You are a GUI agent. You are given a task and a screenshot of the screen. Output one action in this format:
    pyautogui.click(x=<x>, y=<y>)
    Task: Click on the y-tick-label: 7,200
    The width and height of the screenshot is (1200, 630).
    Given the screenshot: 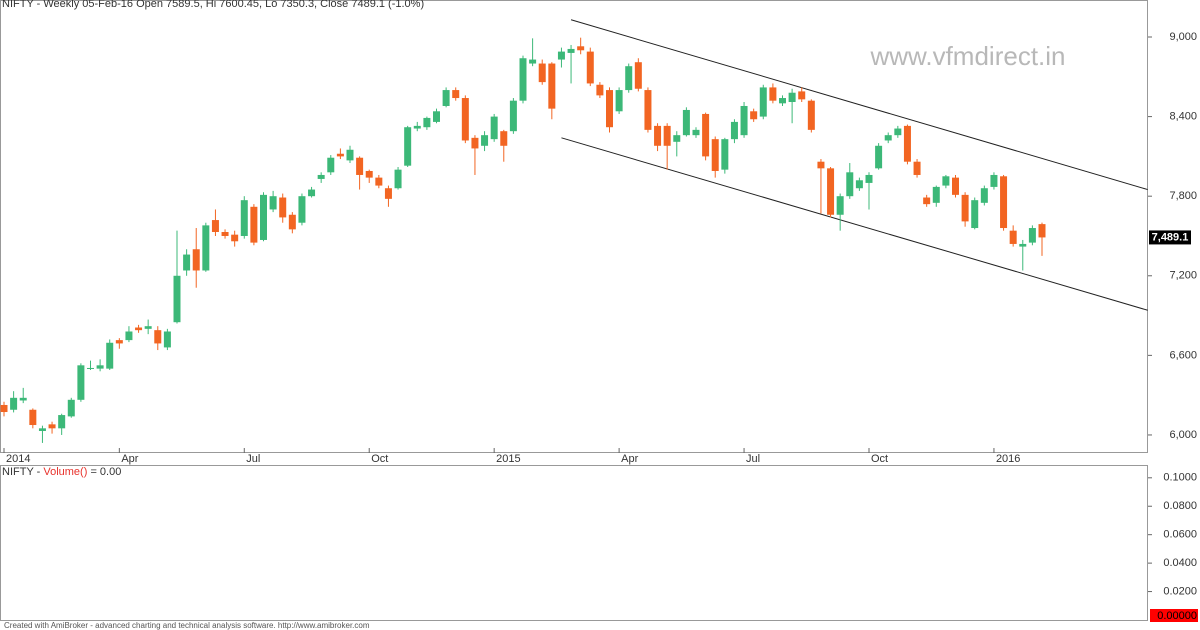 What is the action you would take?
    pyautogui.click(x=1183, y=276)
    